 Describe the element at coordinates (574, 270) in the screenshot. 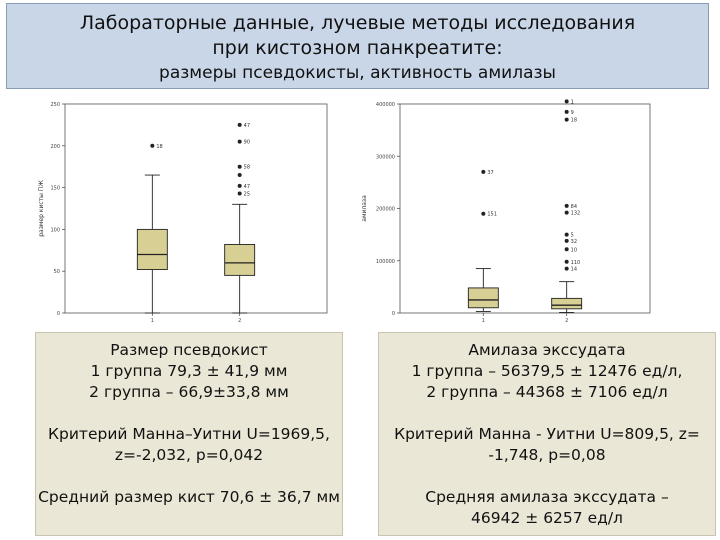

I see `outlier-label: 14` at that location.